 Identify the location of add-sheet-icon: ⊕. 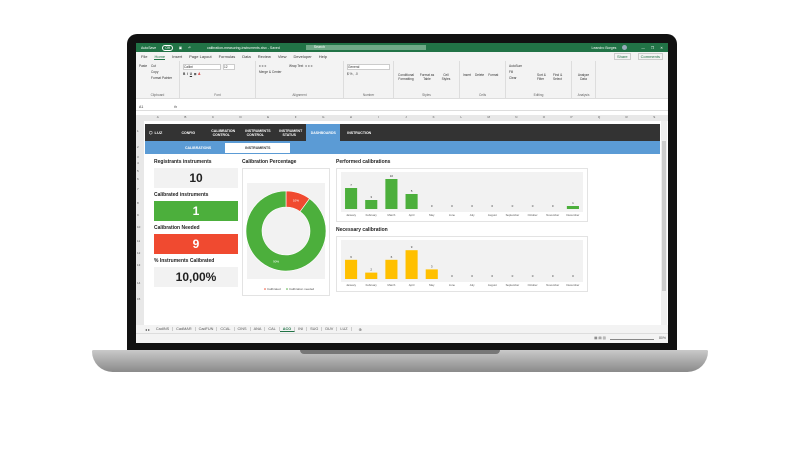
(360, 329).